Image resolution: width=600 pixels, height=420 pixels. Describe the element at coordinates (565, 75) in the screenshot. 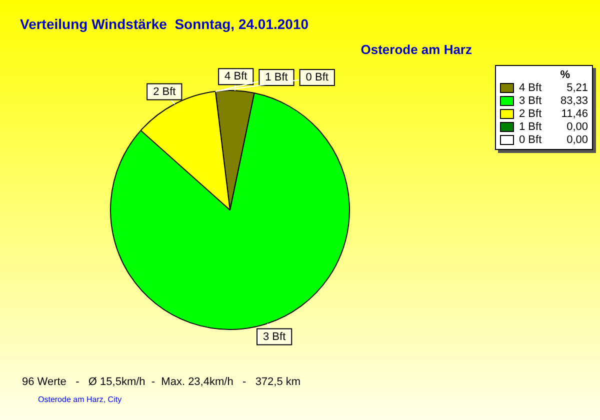

I see `legend-title: %` at that location.